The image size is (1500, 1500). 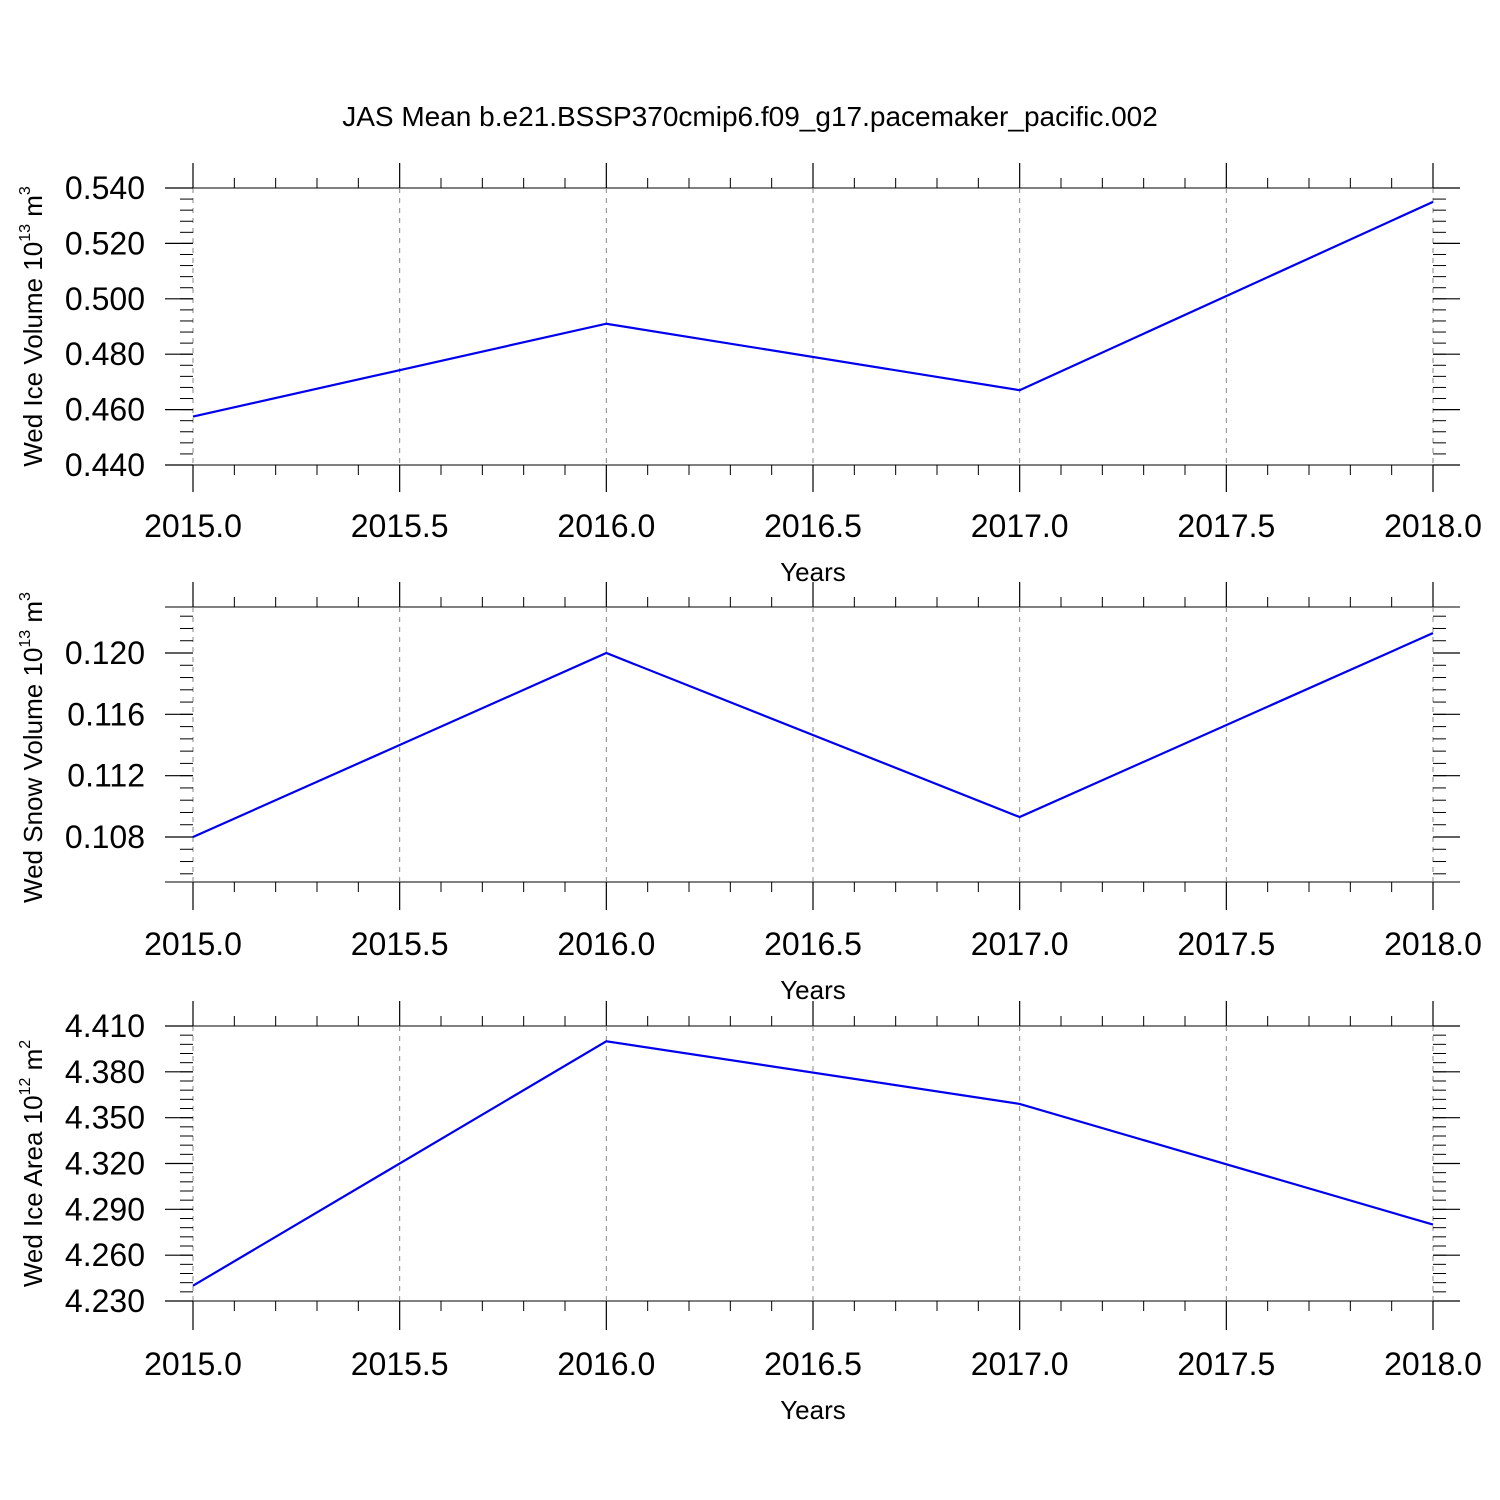 What do you see at coordinates (105, 243) in the screenshot?
I see `y-tick-label: 0.520` at bounding box center [105, 243].